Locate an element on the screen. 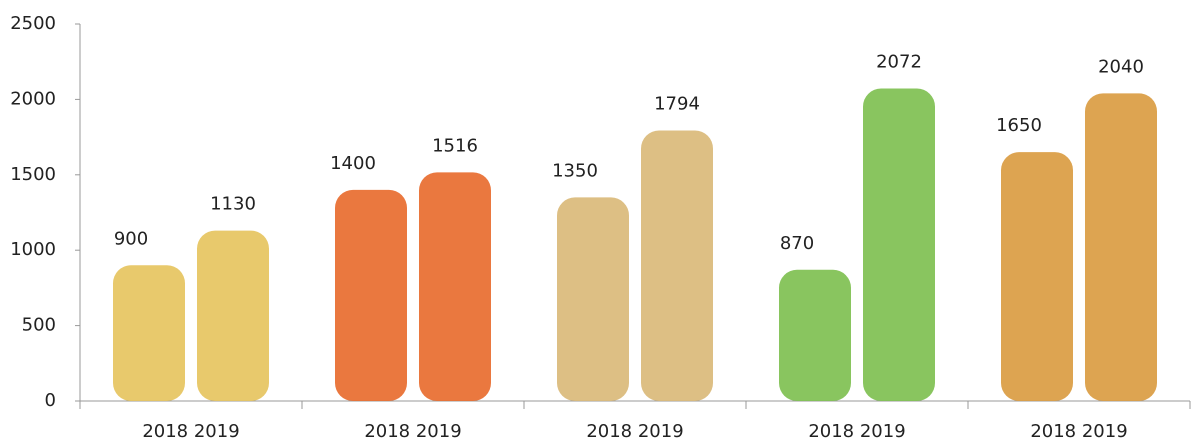  y-tick-label: 0 is located at coordinates (50, 400).